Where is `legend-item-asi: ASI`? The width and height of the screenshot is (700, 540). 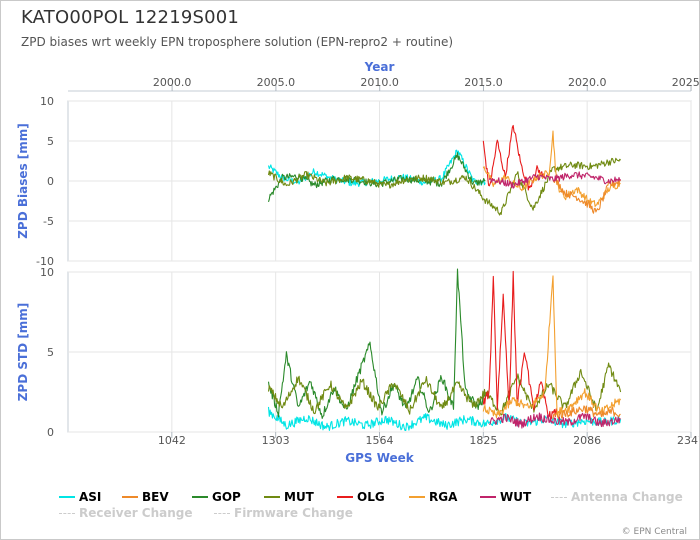 legend-item-asi: ASI is located at coordinates (80, 497).